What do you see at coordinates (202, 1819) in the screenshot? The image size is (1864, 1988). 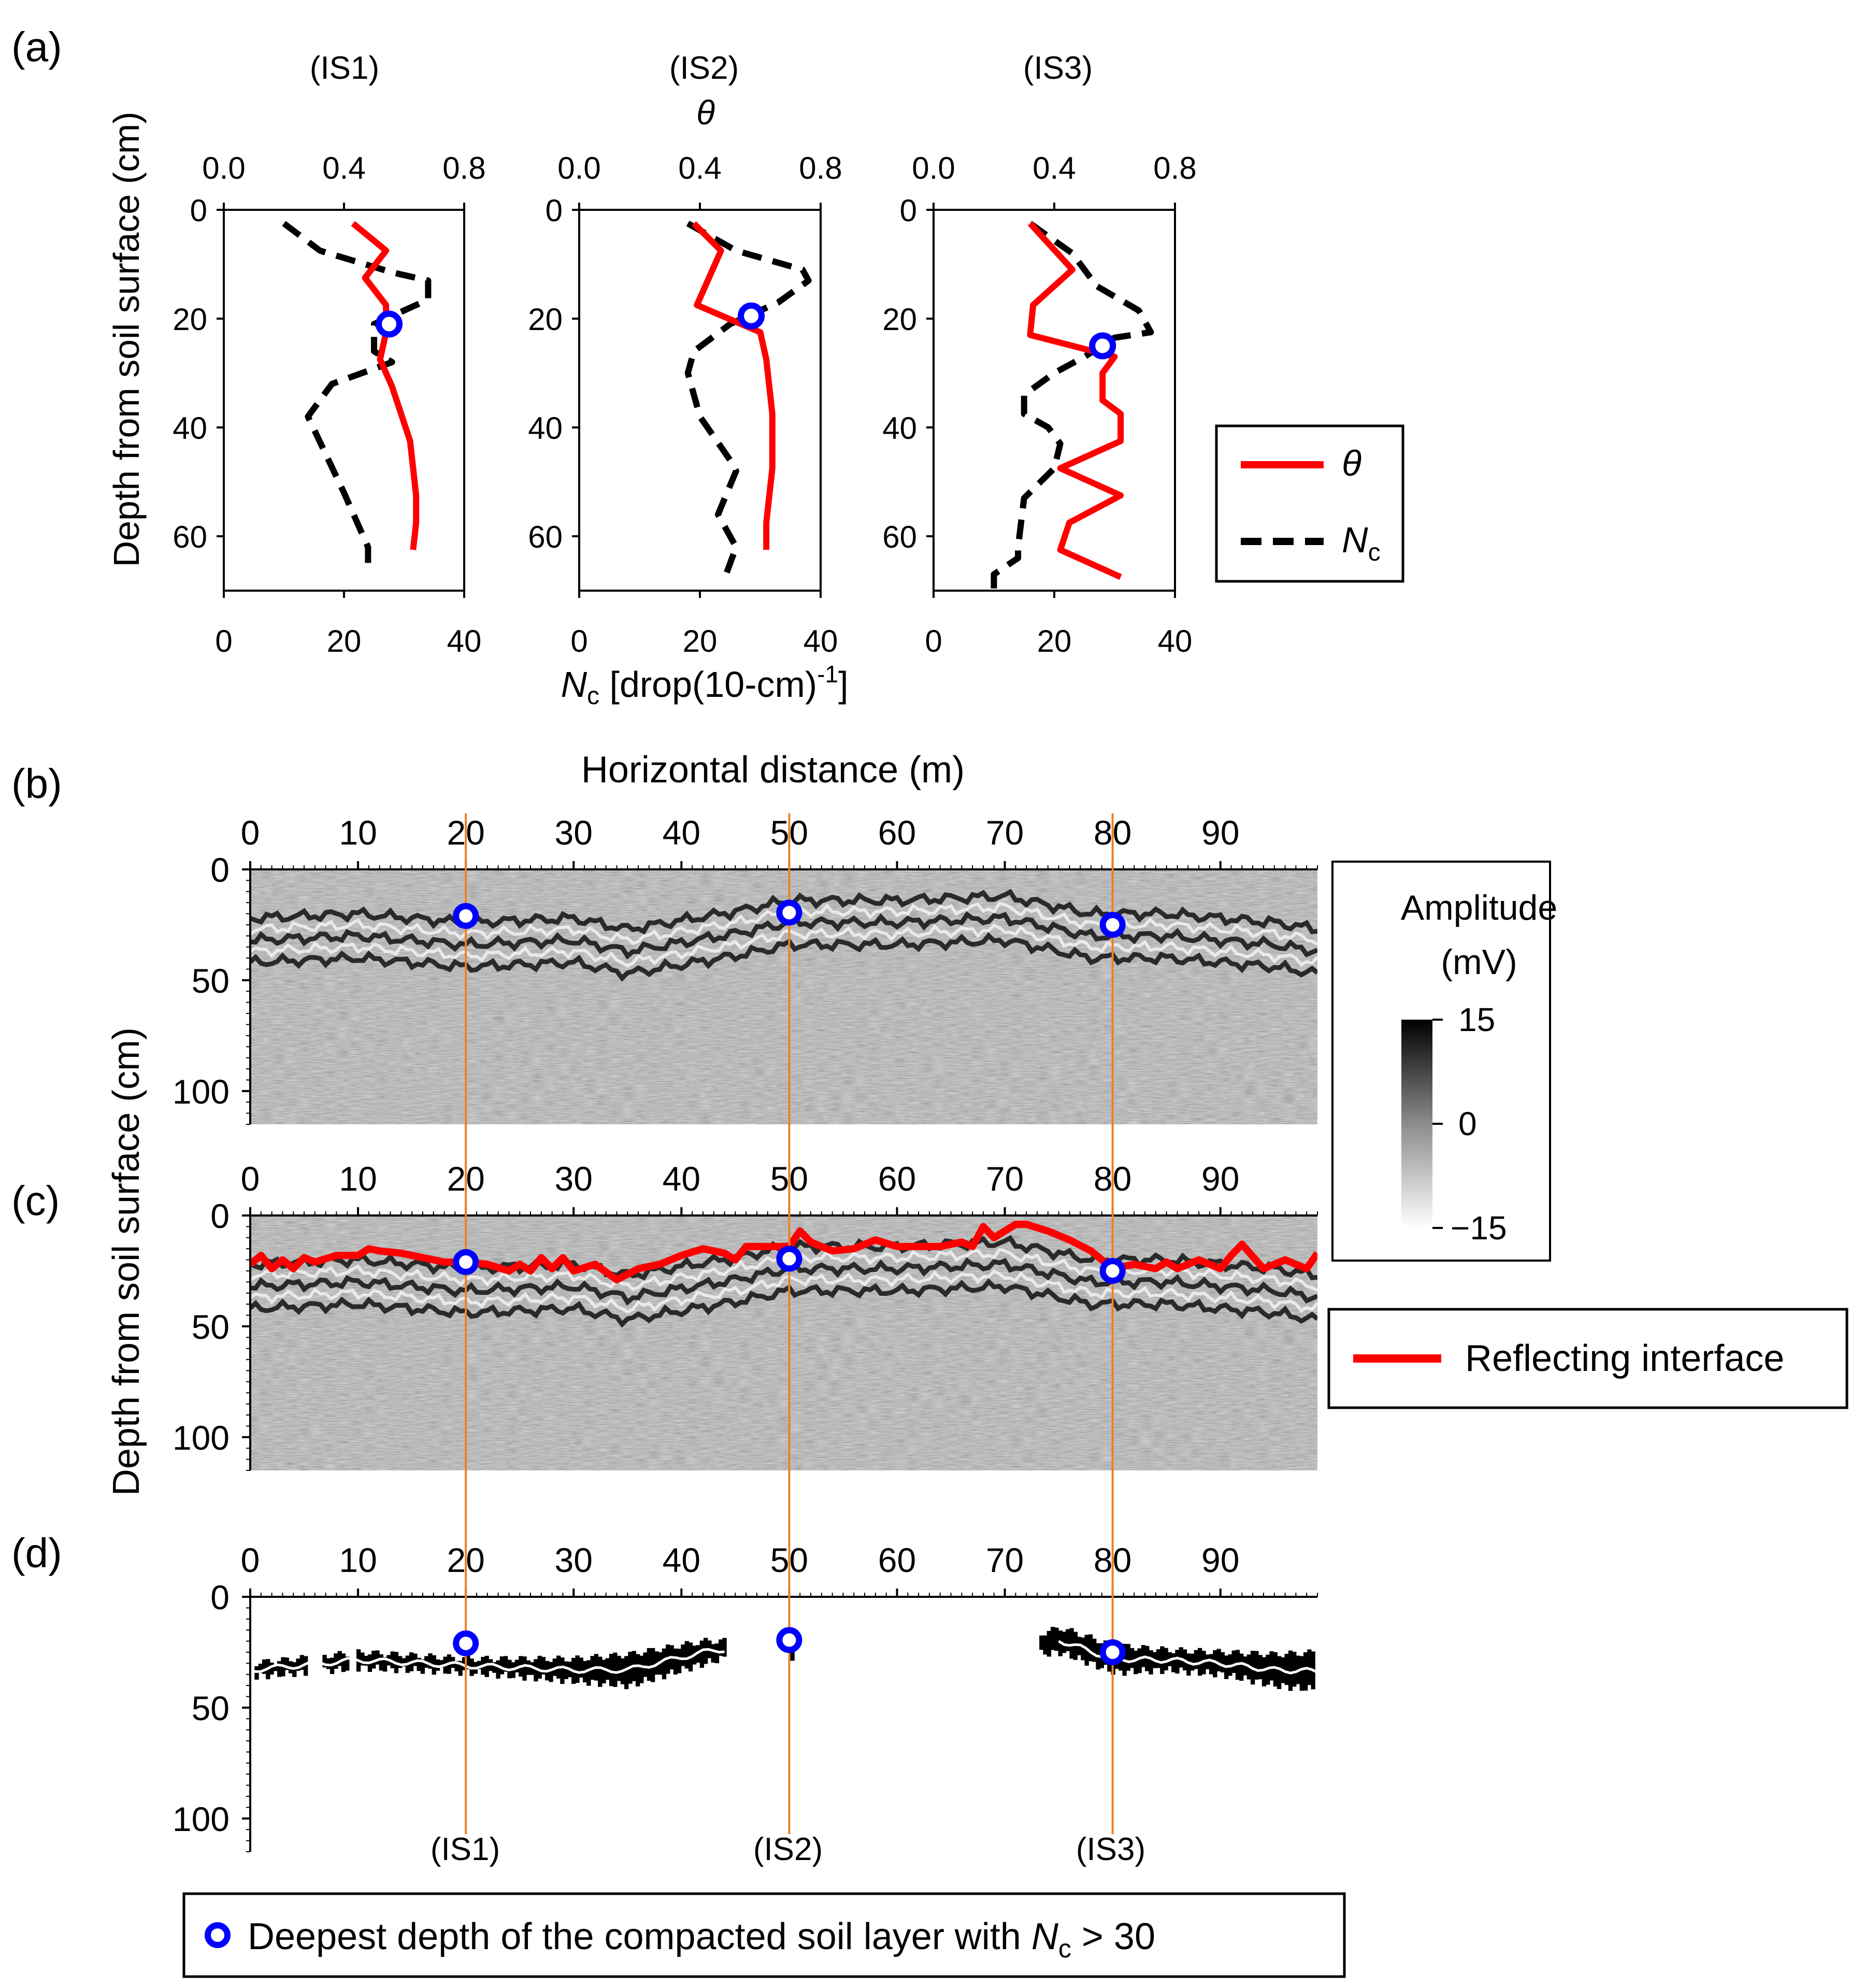 I see `y-tick-label: 100` at bounding box center [202, 1819].